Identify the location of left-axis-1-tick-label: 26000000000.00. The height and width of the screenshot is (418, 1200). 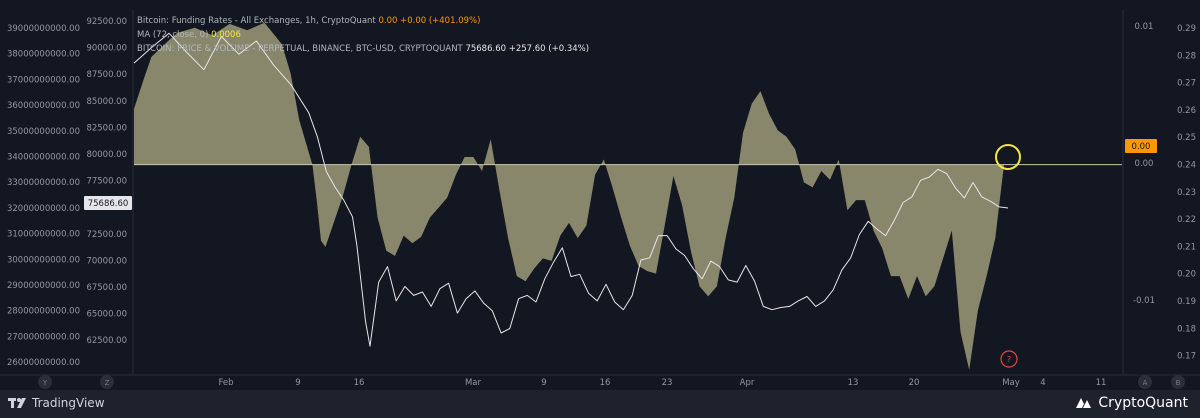
(43, 363).